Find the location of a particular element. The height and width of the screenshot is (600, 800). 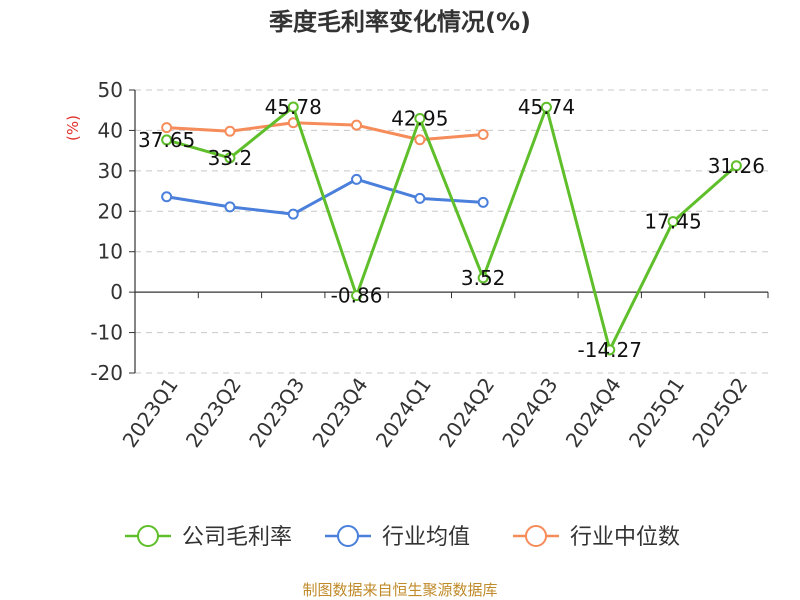

legend-label: 公司毛利率 is located at coordinates (237, 537).